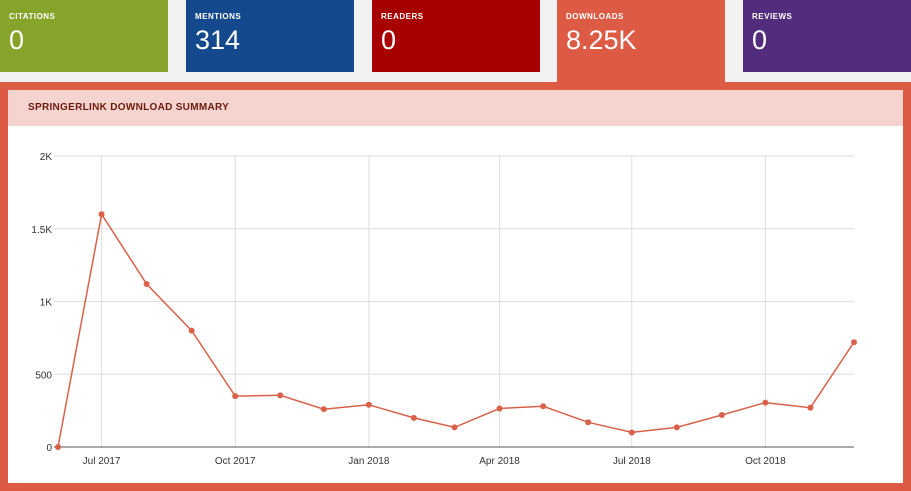 The width and height of the screenshot is (911, 491). Describe the element at coordinates (827, 36) in the screenshot. I see `tab-reviews: REVIEWS 0` at that location.